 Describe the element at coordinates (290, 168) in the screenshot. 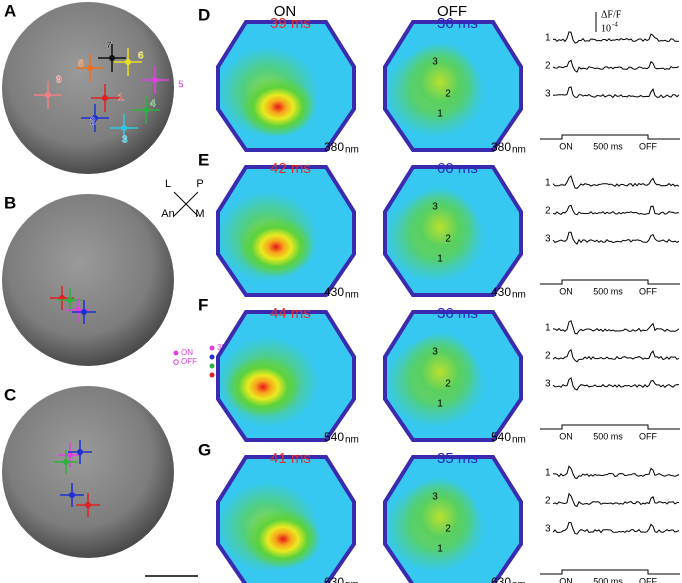

I see `latency: 42 ms` at that location.